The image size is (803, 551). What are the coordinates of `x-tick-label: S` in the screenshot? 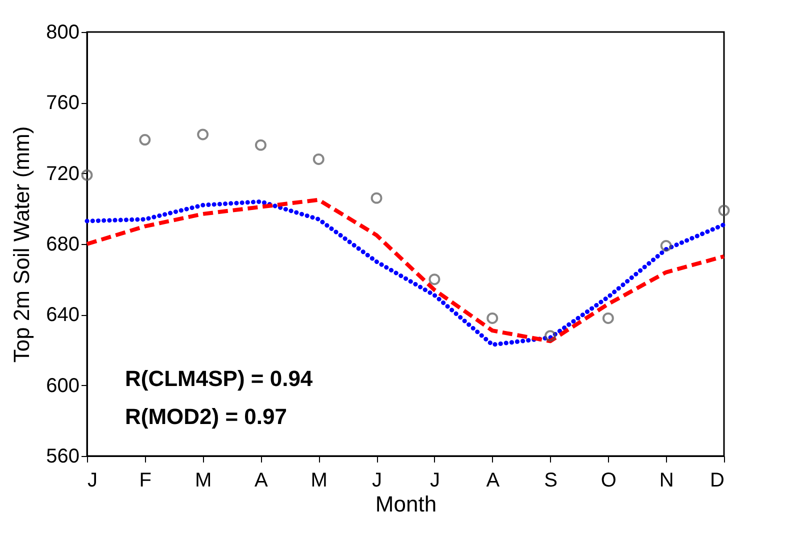 It's located at (551, 481).